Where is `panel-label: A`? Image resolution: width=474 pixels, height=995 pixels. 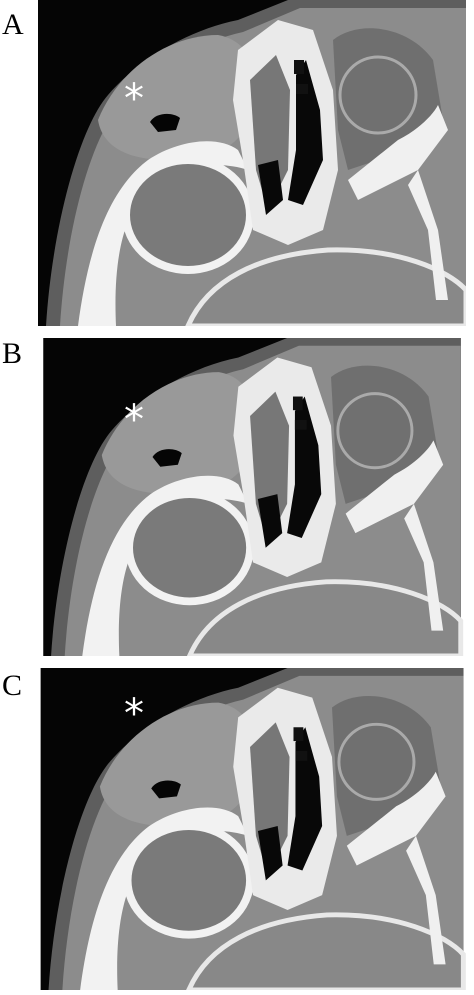 panel-label: A is located at coordinates (13, 24).